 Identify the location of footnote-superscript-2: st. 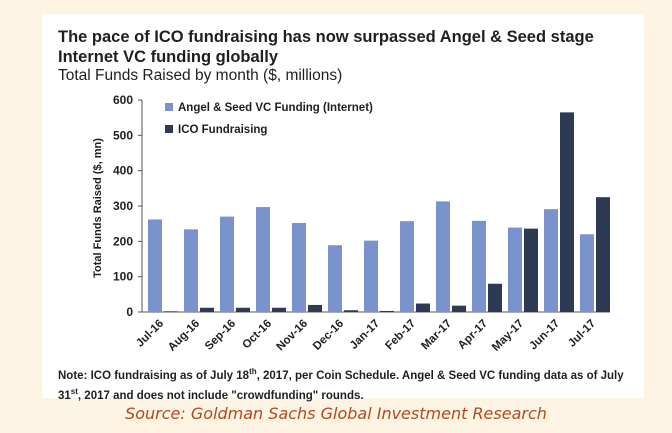
(74, 391).